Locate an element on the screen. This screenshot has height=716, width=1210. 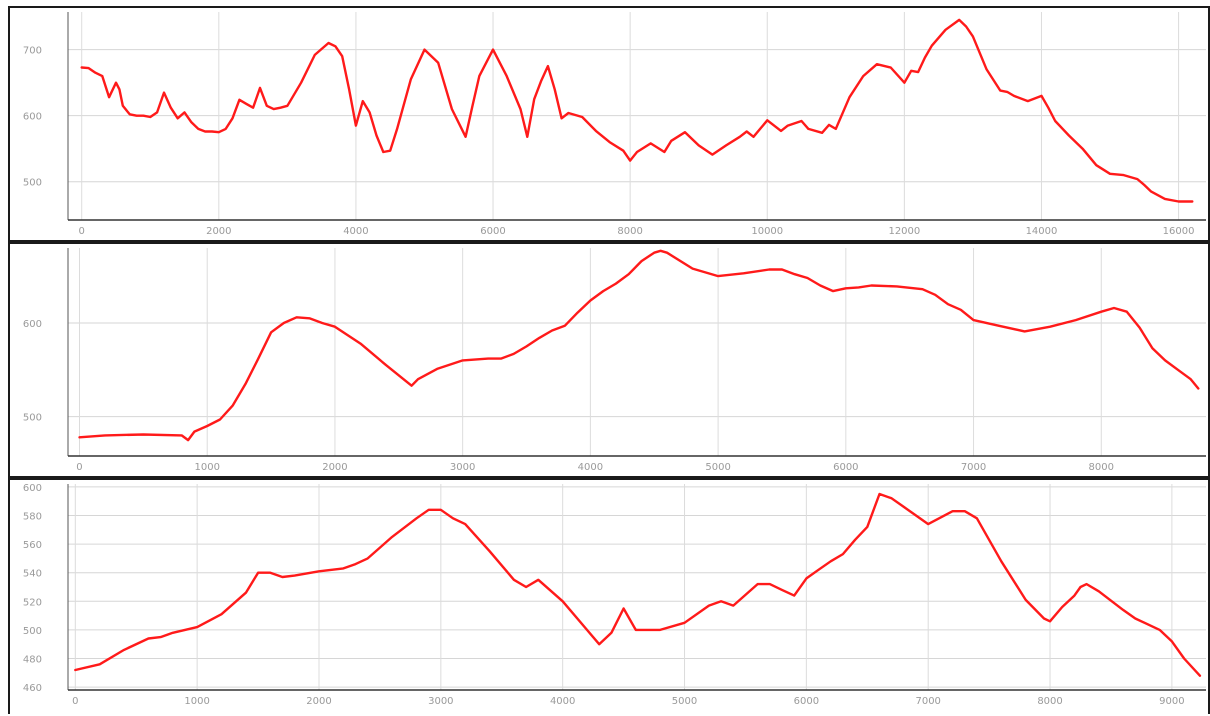
y-tick-label: 460 is located at coordinates (32, 688).